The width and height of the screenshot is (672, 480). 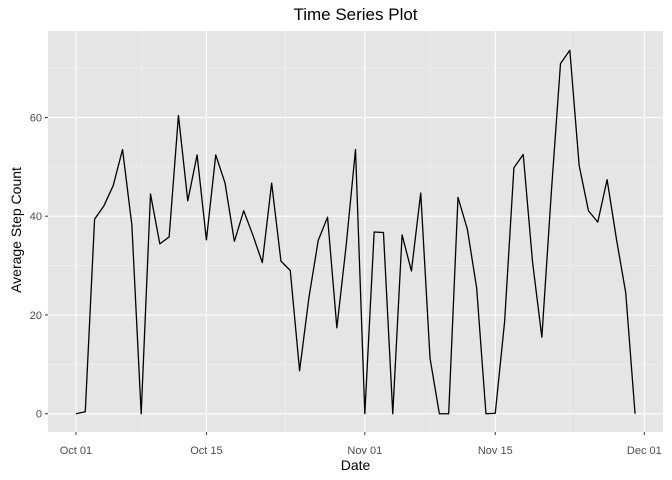 What do you see at coordinates (36, 217) in the screenshot?
I see `y-tick-label: 40` at bounding box center [36, 217].